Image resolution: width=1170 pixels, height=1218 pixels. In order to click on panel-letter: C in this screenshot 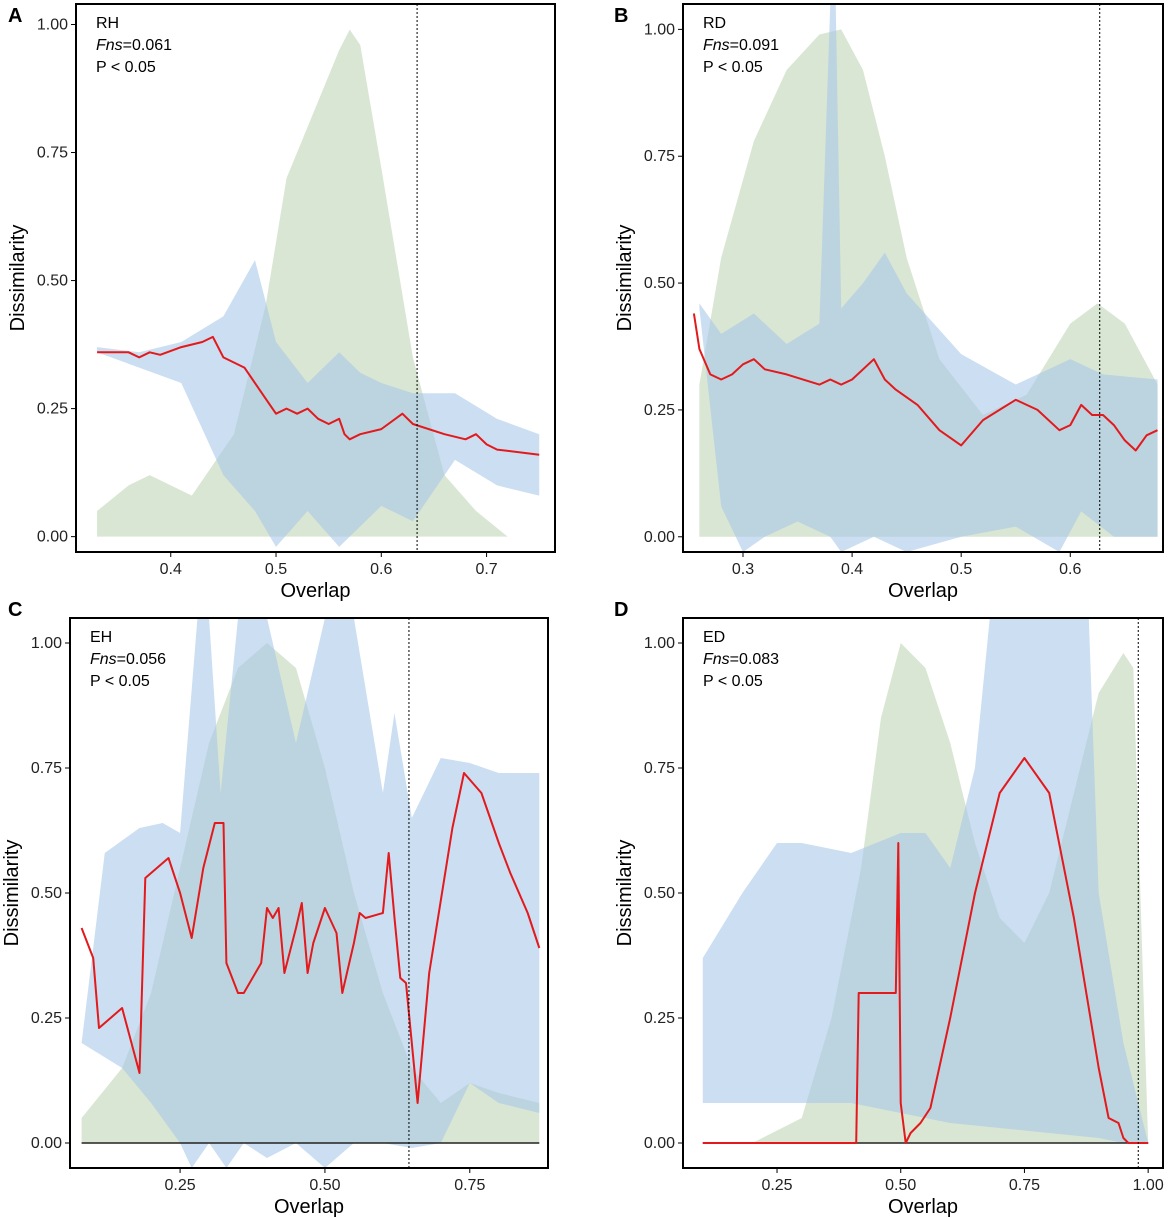, I will do `click(15, 610)`.